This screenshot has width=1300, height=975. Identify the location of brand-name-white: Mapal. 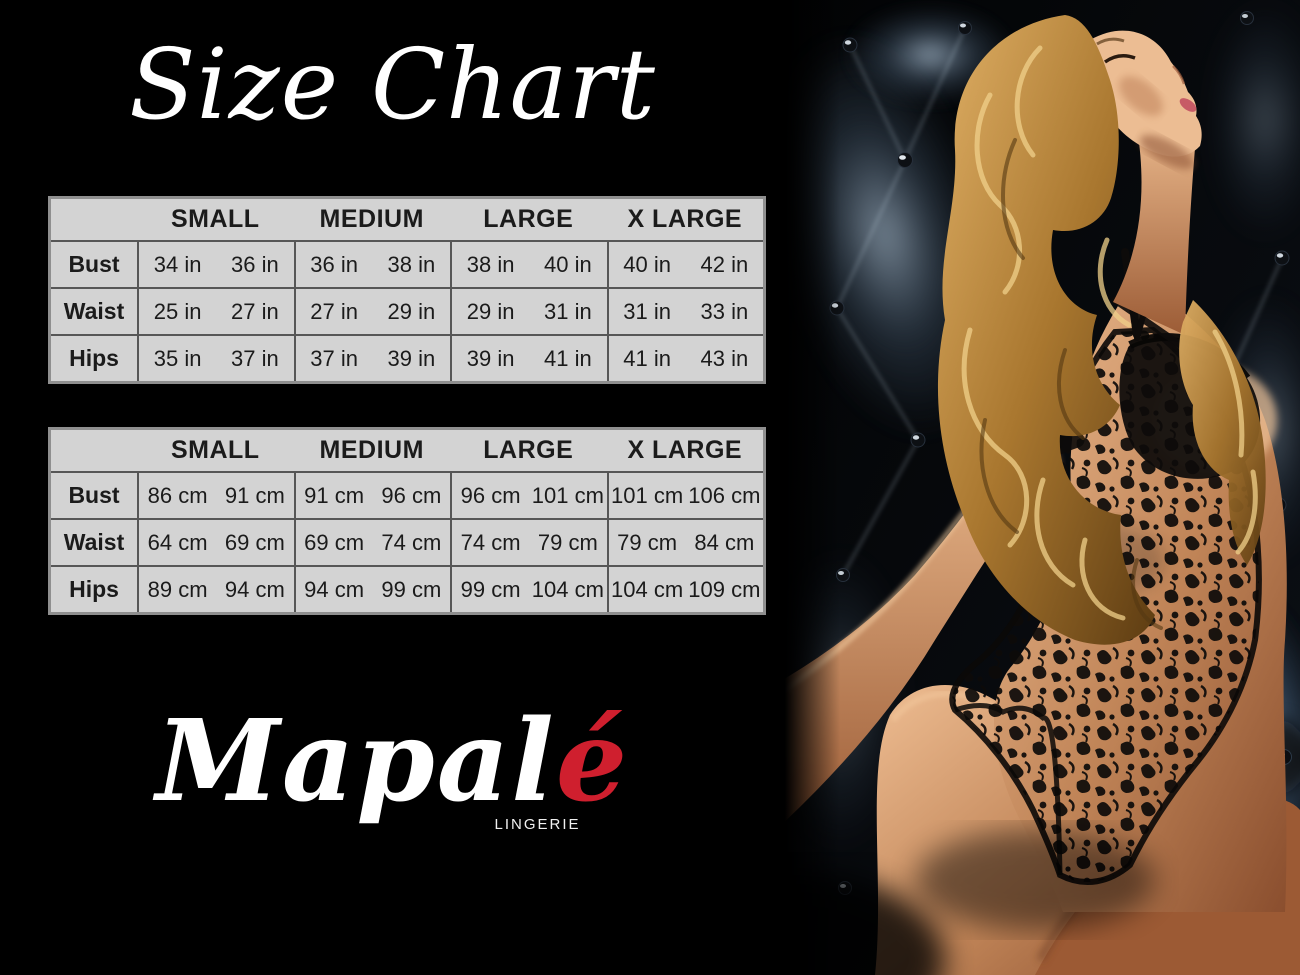
(355, 761).